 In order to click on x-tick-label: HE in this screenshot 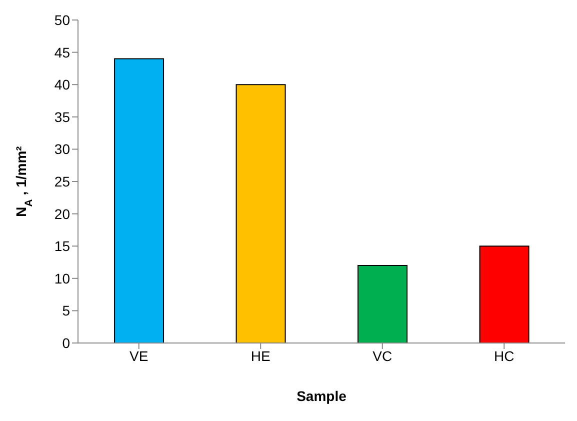, I will do `click(260, 356)`.